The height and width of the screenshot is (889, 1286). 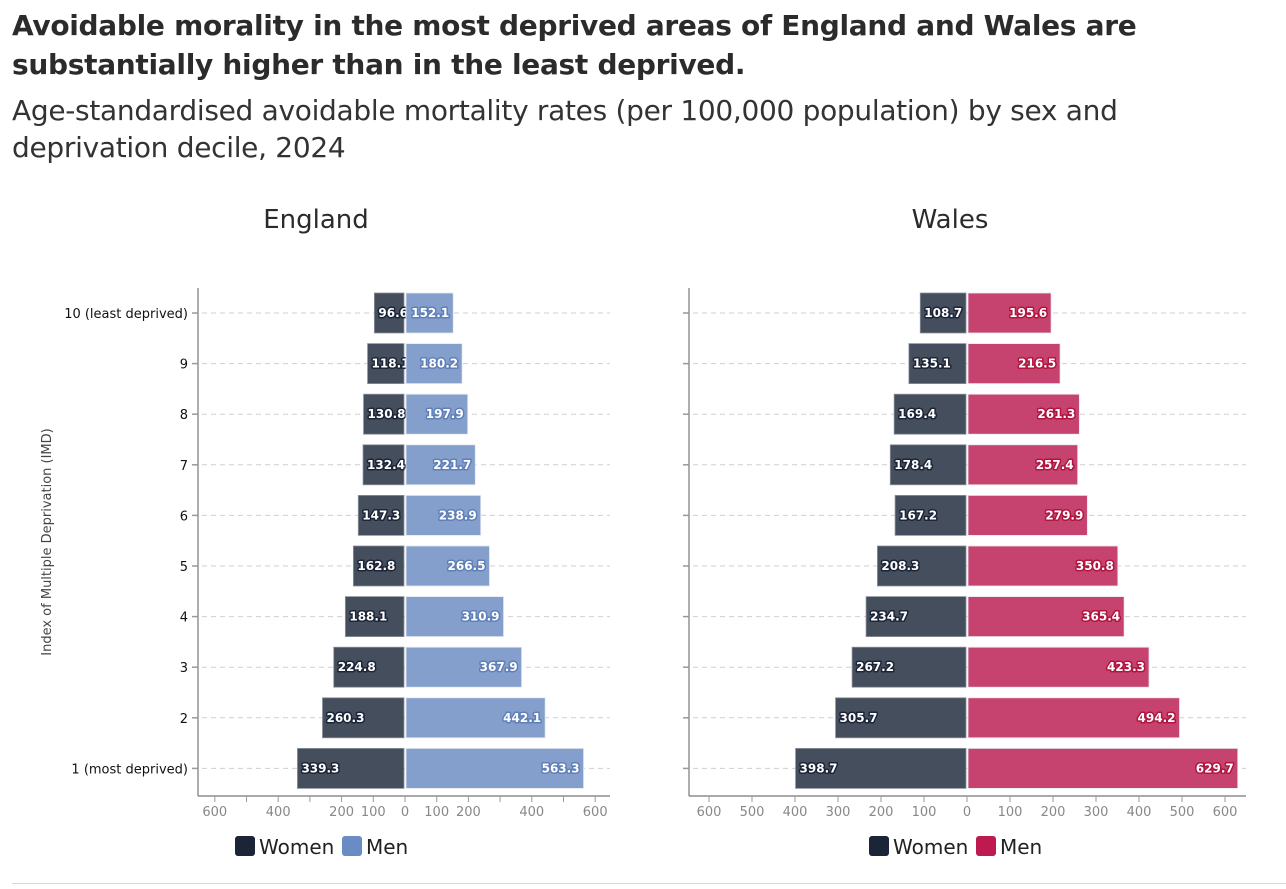 I want to click on bar-label-men: 367.9, so click(x=499, y=667).